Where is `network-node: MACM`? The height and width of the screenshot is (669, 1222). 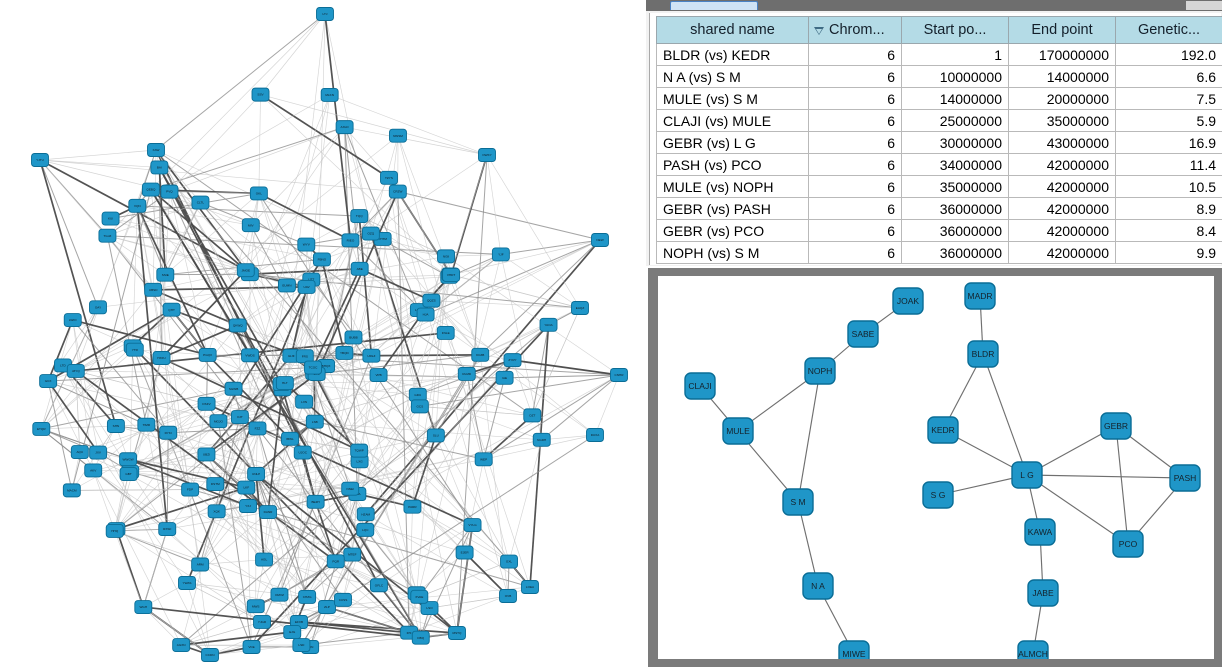 network-node: MACM is located at coordinates (71, 490).